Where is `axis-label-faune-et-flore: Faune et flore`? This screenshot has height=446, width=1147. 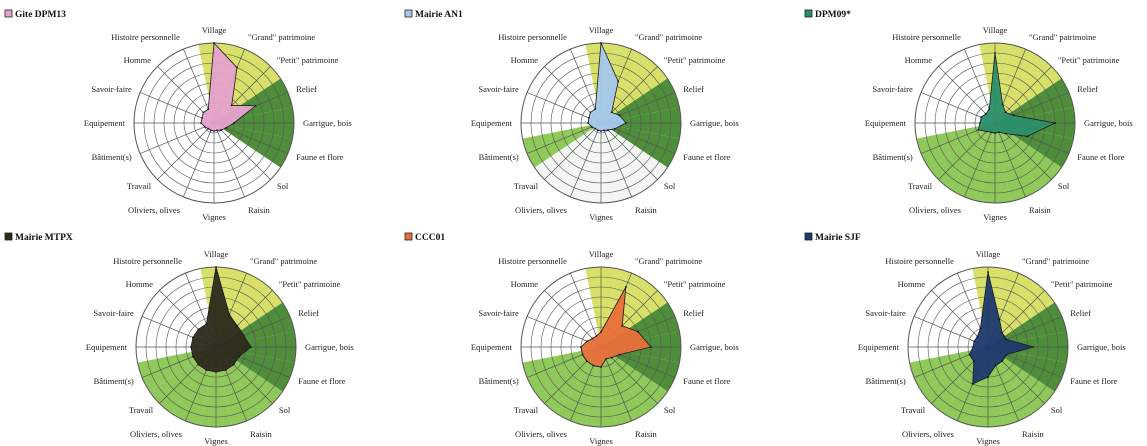
axis-label-faune-et-flore: Faune et flore is located at coordinates (1093, 381).